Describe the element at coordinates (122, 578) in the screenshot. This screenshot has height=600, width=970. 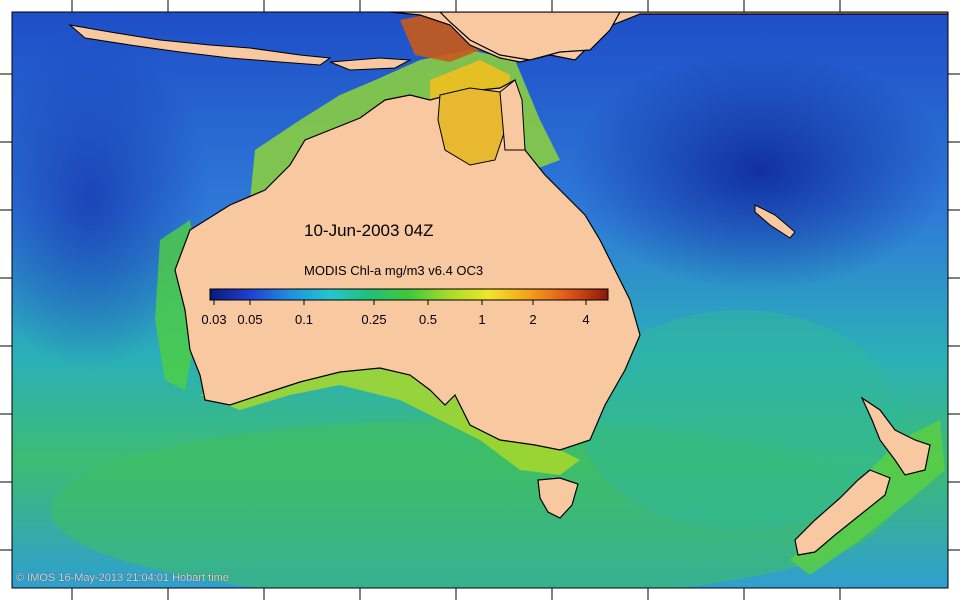
I see `copyright-credit: © IMOS 16-May-2013 21:04:01 Hobart time` at that location.